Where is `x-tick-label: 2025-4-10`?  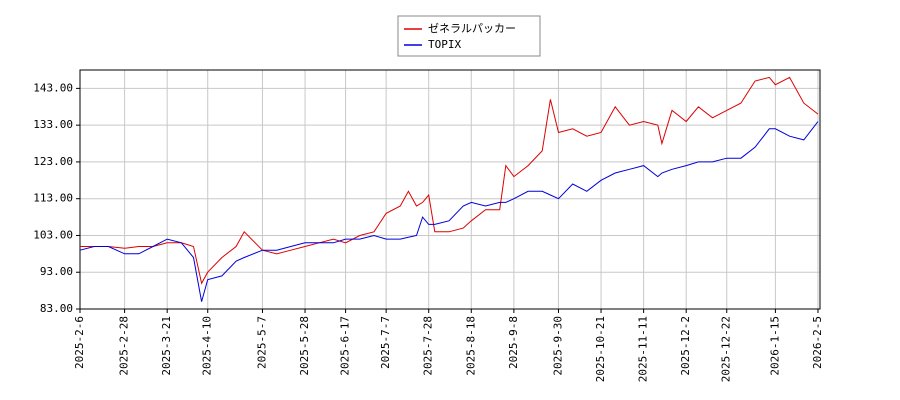 x-tick-label: 2025-4-10 is located at coordinates (207, 346).